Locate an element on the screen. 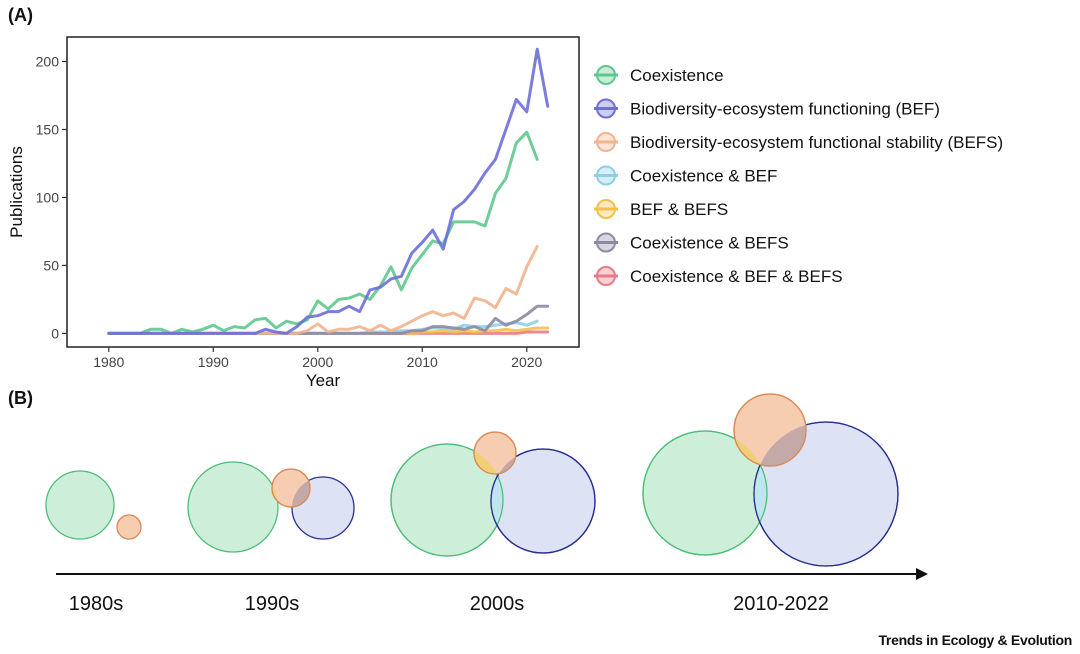 The height and width of the screenshot is (654, 1080). coexistence-circle-1990s is located at coordinates (233, 507).